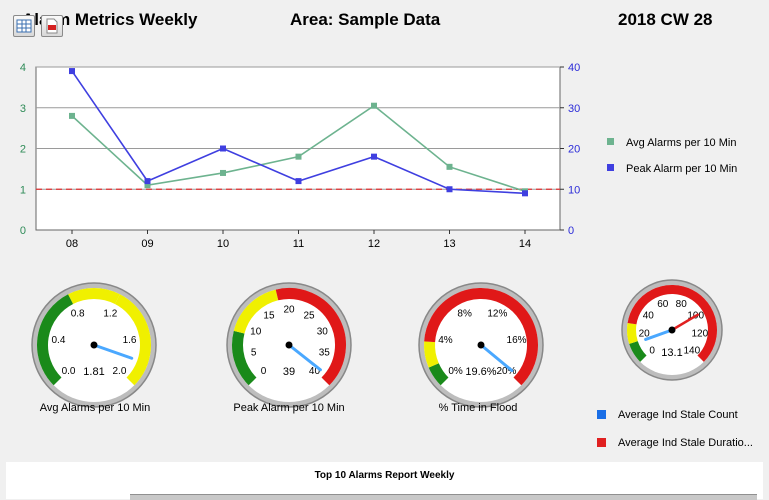  What do you see at coordinates (681, 143) in the screenshot?
I see `legend-avg-label: Avg Alarms per 10 Min` at bounding box center [681, 143].